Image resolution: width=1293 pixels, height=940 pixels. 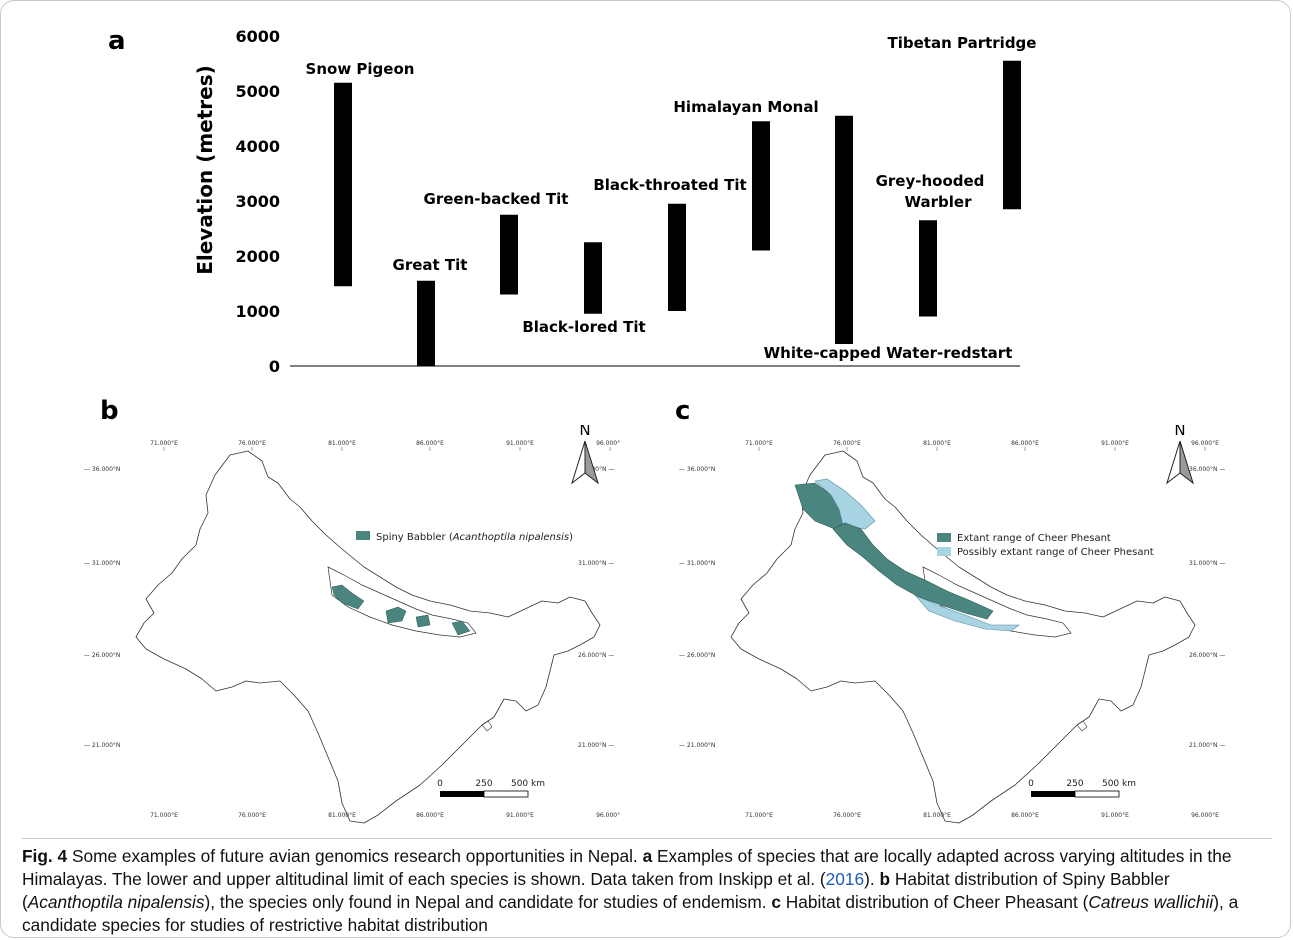 I want to click on longitude-label: 96.000°E, so click(x=608, y=443).